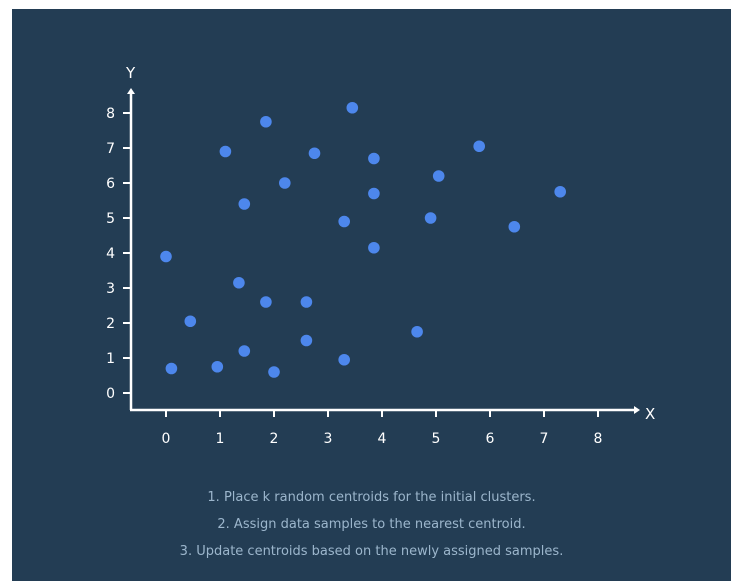 The height and width of the screenshot is (586, 739). I want to click on y-tick-label: 8, so click(110, 114).